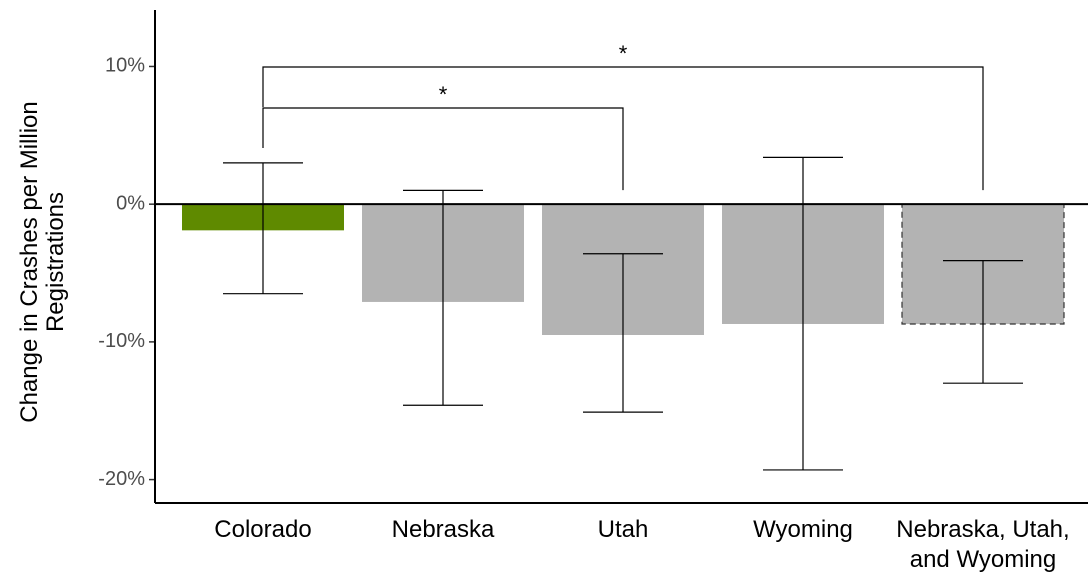 This screenshot has height=576, width=1092. I want to click on y-tick-label: -10%, so click(121, 341).